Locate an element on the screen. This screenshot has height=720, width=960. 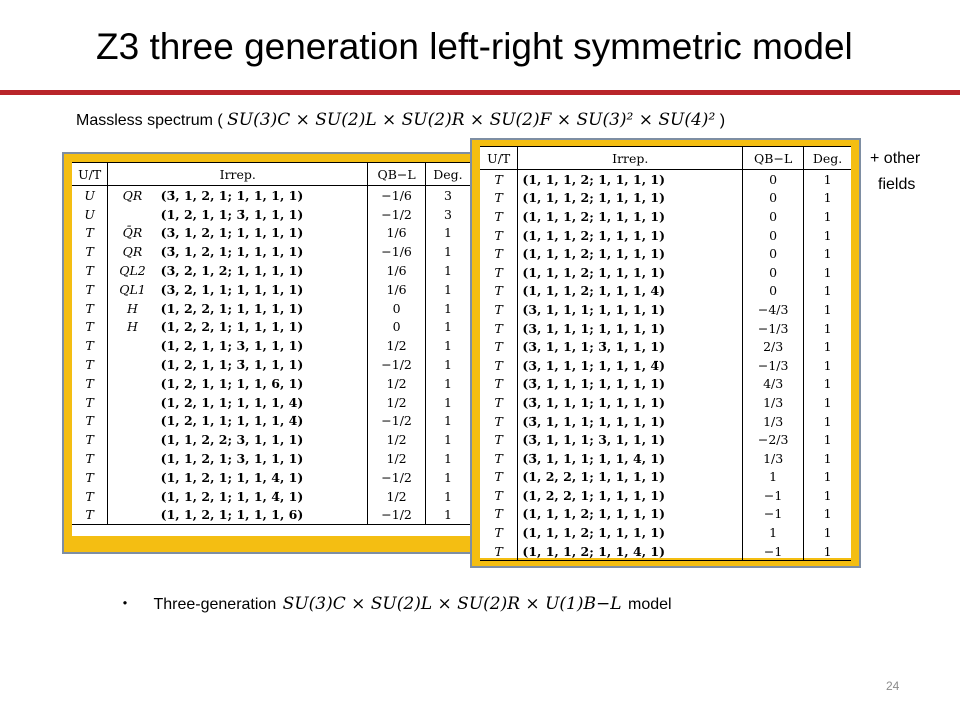
cell-deg: 3 is located at coordinates (447, 195).